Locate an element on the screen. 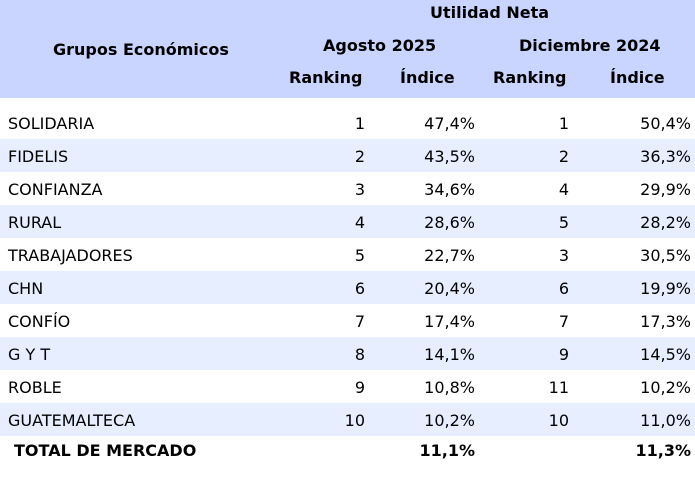 This screenshot has width=695, height=492. group-name: FIDELIS is located at coordinates (38, 156).